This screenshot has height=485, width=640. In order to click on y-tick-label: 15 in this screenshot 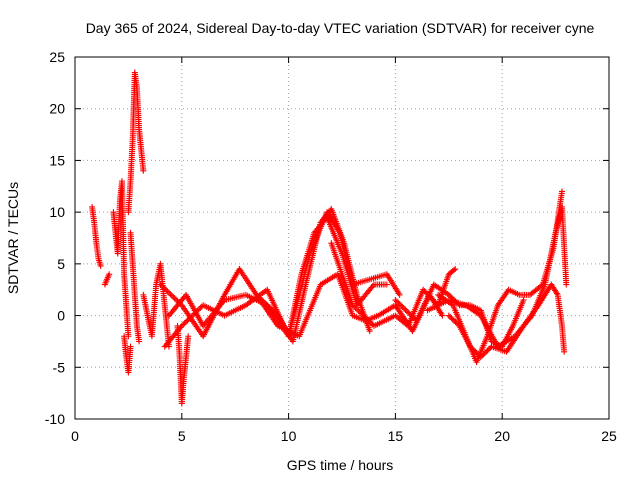, I will do `click(57, 160)`.